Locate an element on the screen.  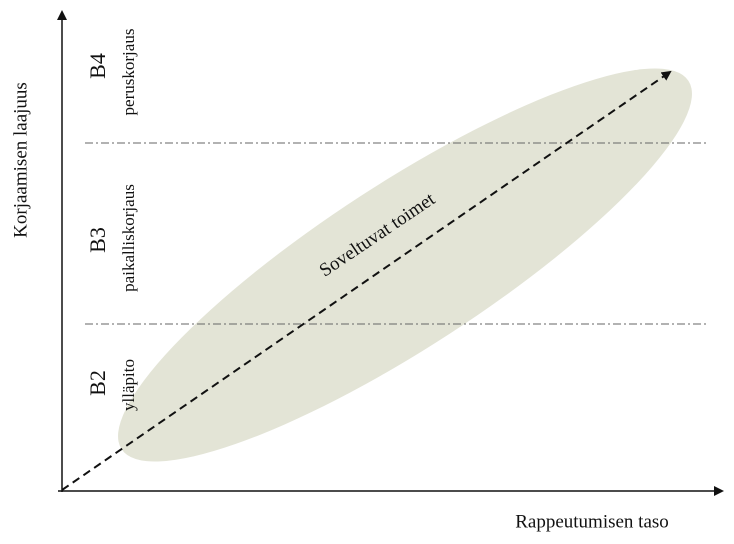
zone-code: B4 is located at coordinates (97, 66).